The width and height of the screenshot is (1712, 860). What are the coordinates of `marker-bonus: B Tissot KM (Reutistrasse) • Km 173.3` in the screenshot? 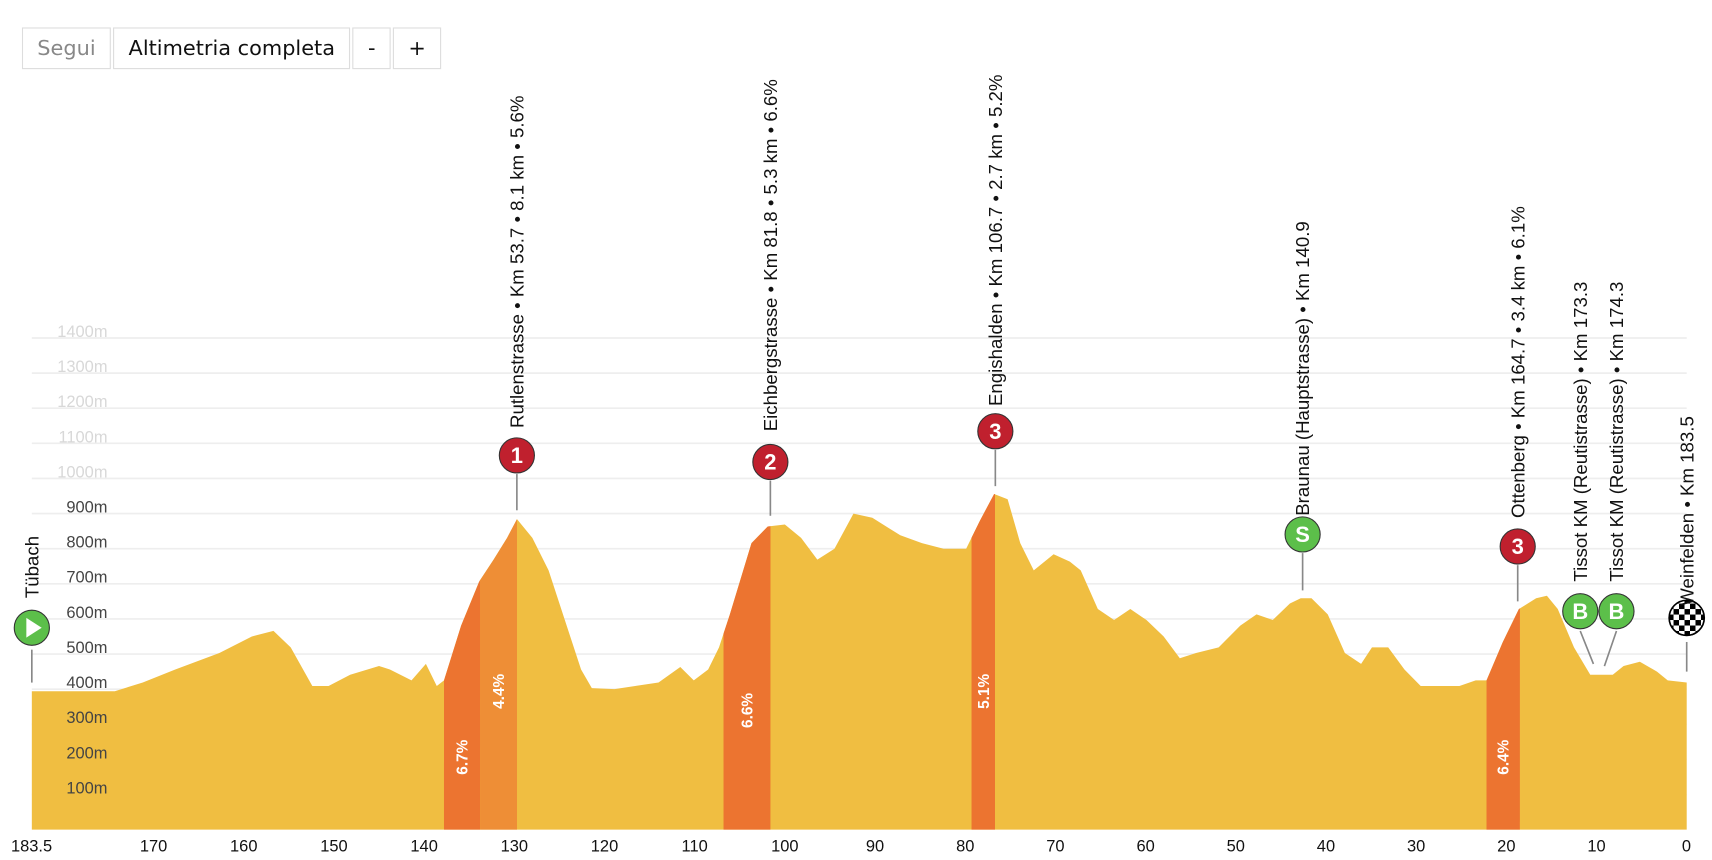 It's located at (1580, 473).